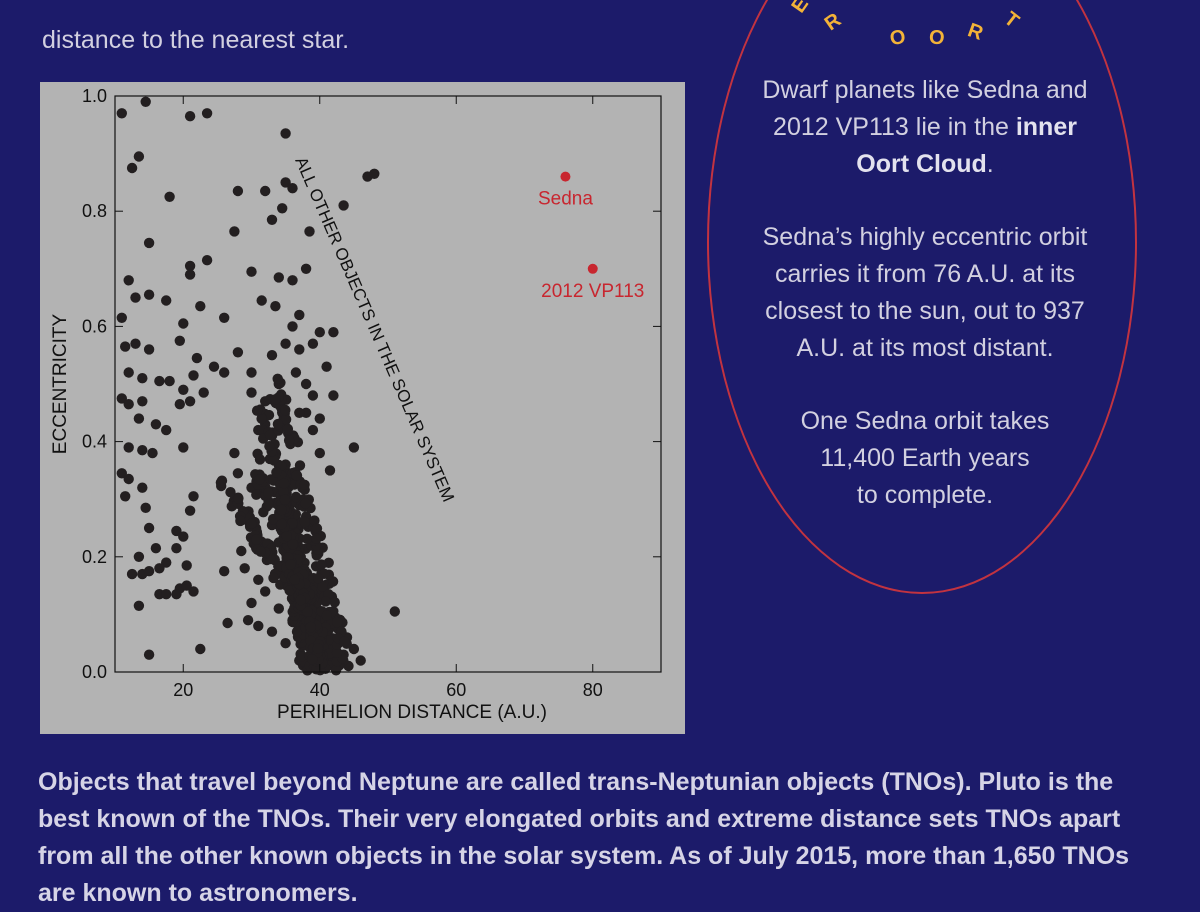 Image resolution: width=1200 pixels, height=912 pixels. I want to click on x-tick-label: 20, so click(183, 690).